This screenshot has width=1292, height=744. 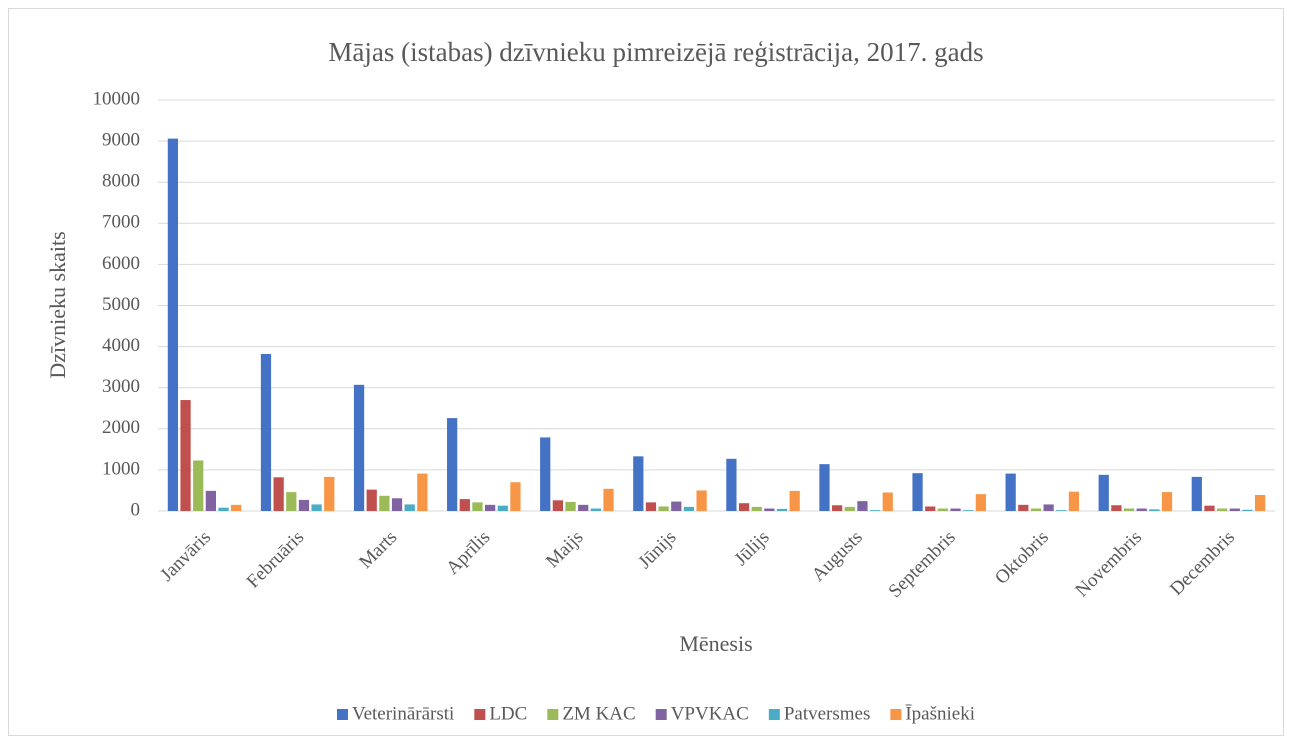 What do you see at coordinates (827, 713) in the screenshot?
I see `legend-label: Patversmes` at bounding box center [827, 713].